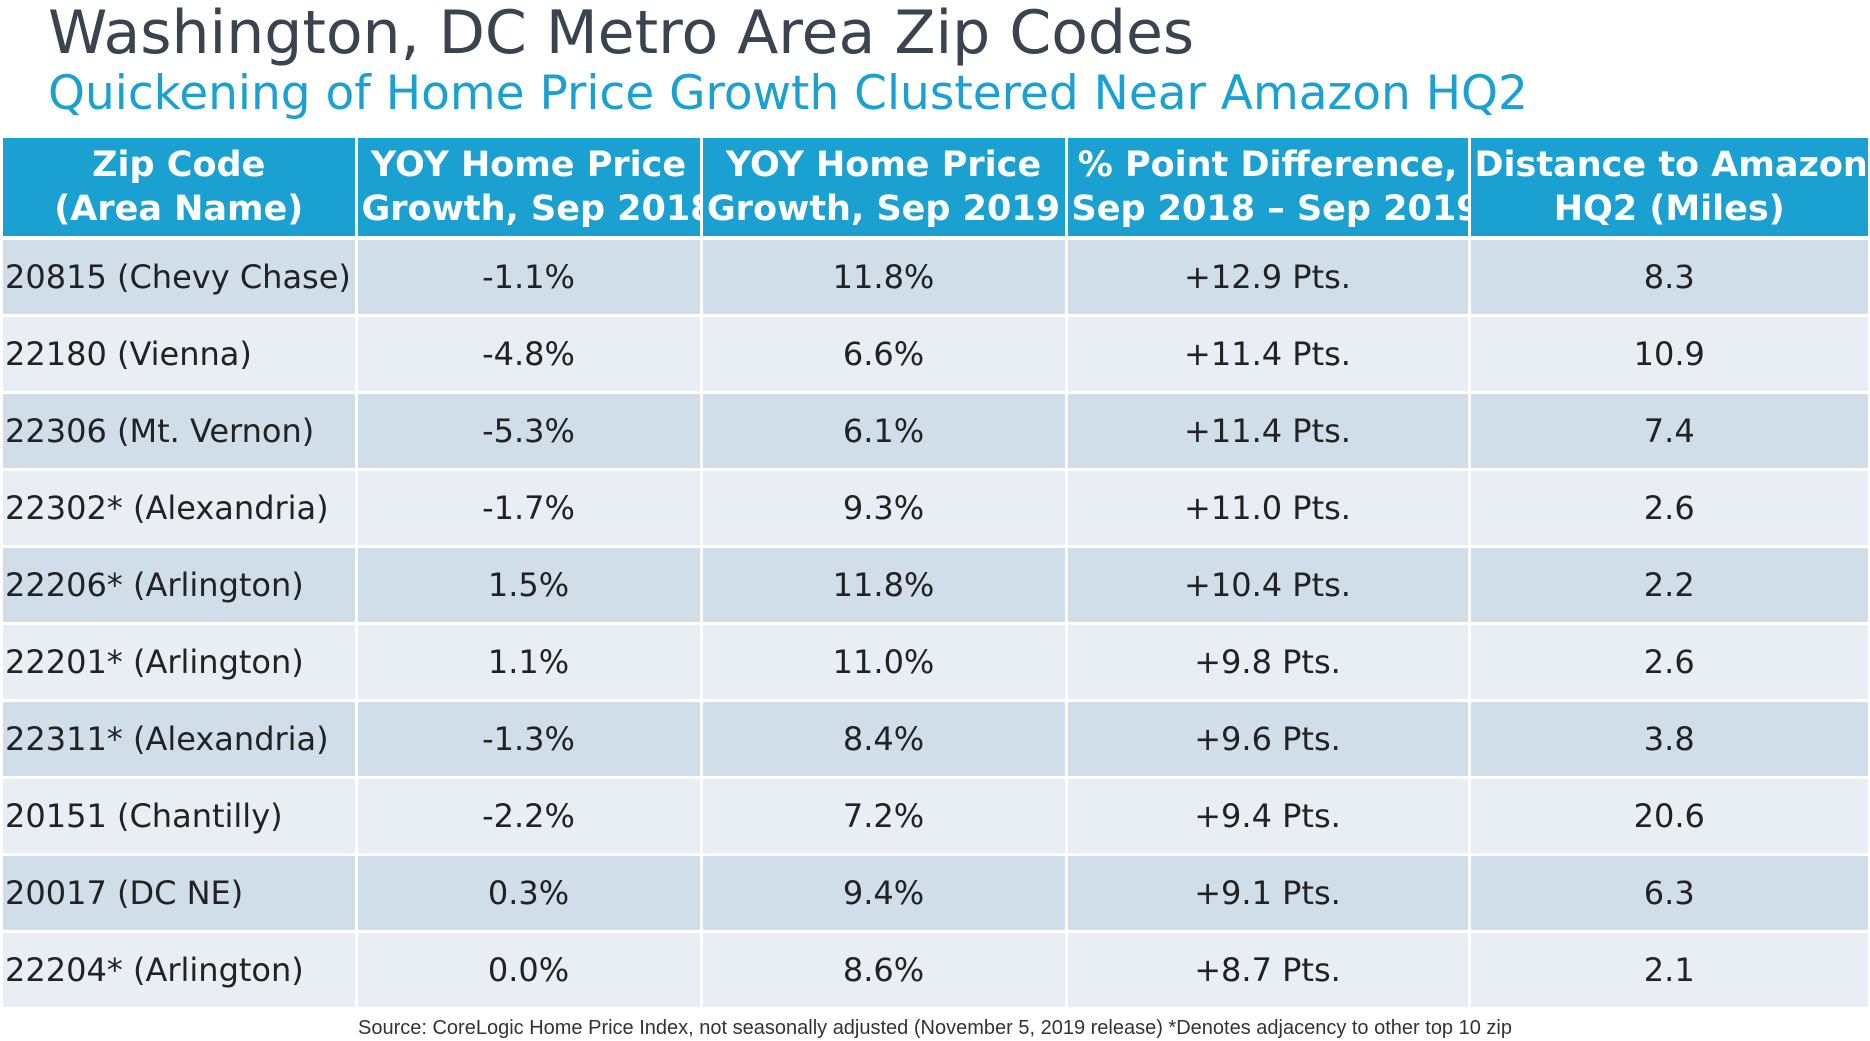 This screenshot has height=1041, width=1870. Describe the element at coordinates (528, 165) in the screenshot. I see `header-growth-2018-line1: YOY Home Price` at that location.